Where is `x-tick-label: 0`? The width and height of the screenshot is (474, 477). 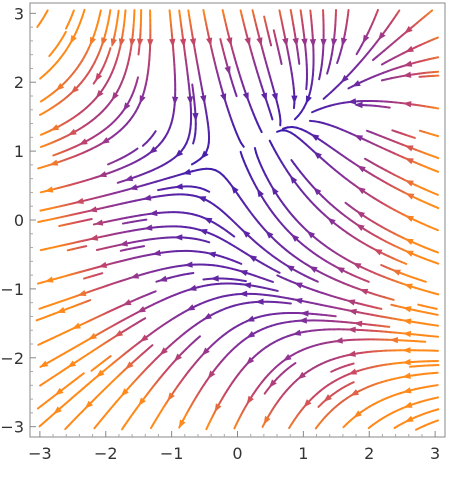
x-tick-label: 0 is located at coordinates (237, 453).